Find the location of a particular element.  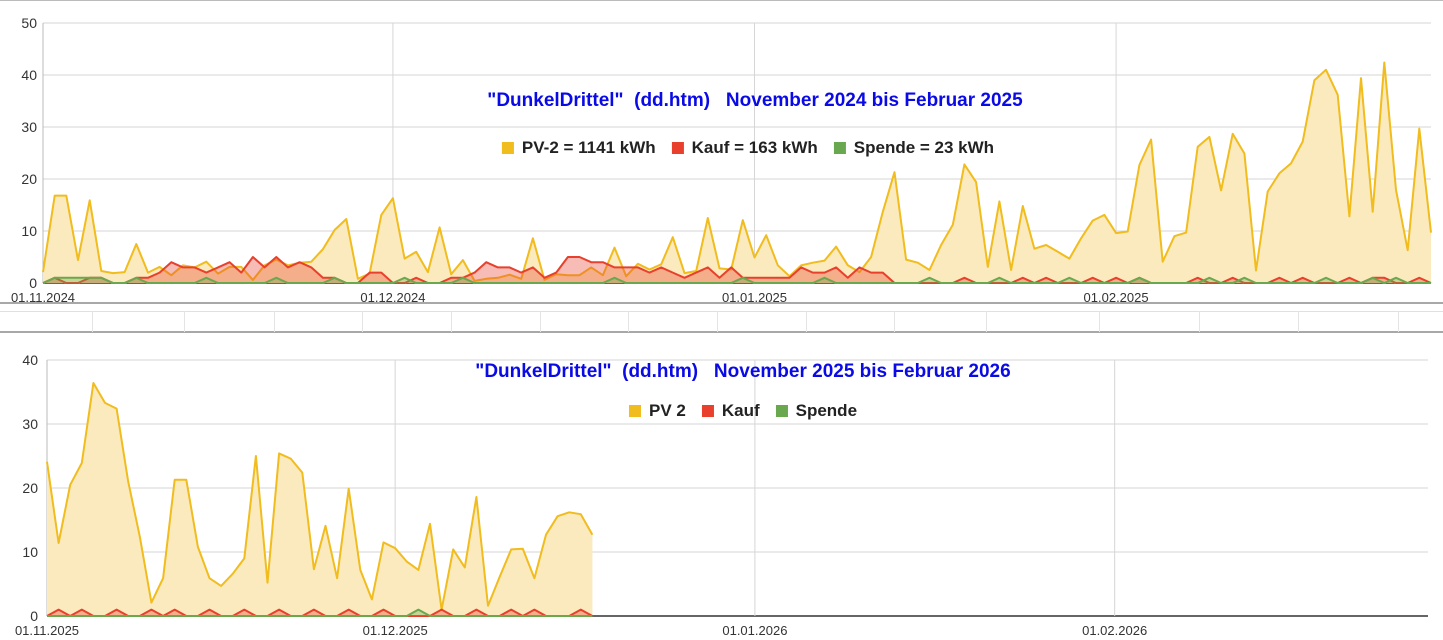

x-tick-label: 01.12.2024 is located at coordinates (392, 297).